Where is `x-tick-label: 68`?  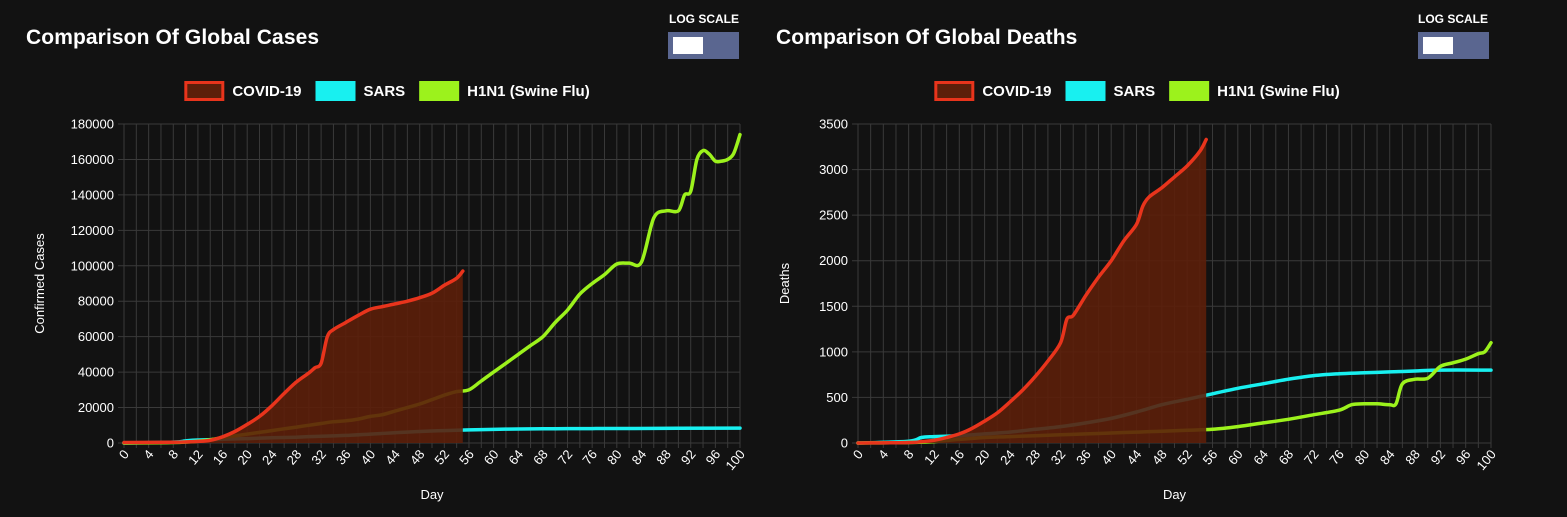 x-tick-label: 68 is located at coordinates (1286, 457).